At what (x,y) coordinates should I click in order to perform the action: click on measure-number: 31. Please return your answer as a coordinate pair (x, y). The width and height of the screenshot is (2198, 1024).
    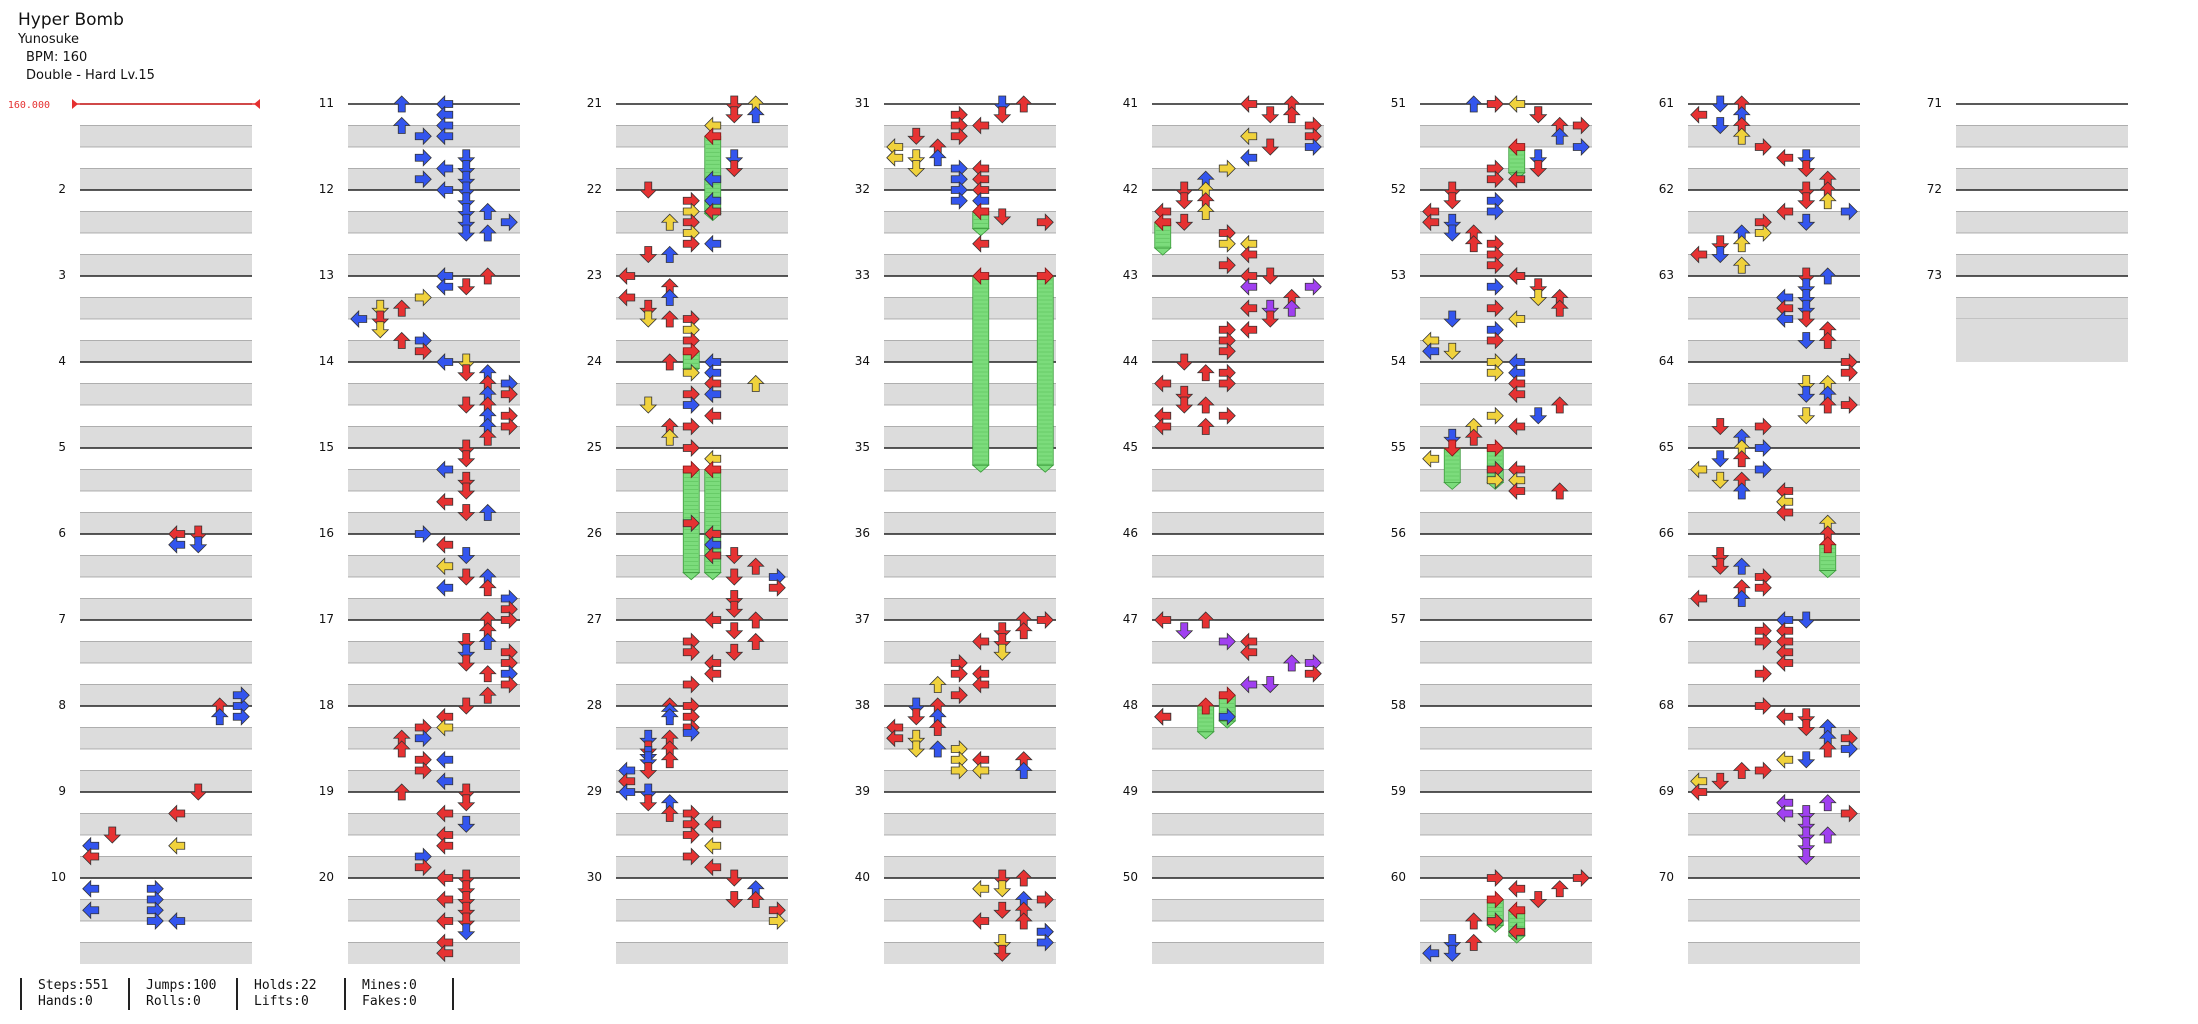
    Looking at the image, I should click on (862, 103).